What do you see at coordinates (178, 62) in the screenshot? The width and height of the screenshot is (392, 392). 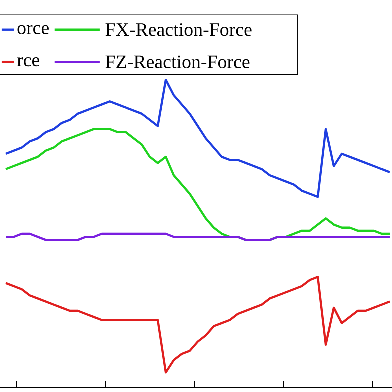 I see `legend-label: FZ-Reaction-Force` at bounding box center [178, 62].